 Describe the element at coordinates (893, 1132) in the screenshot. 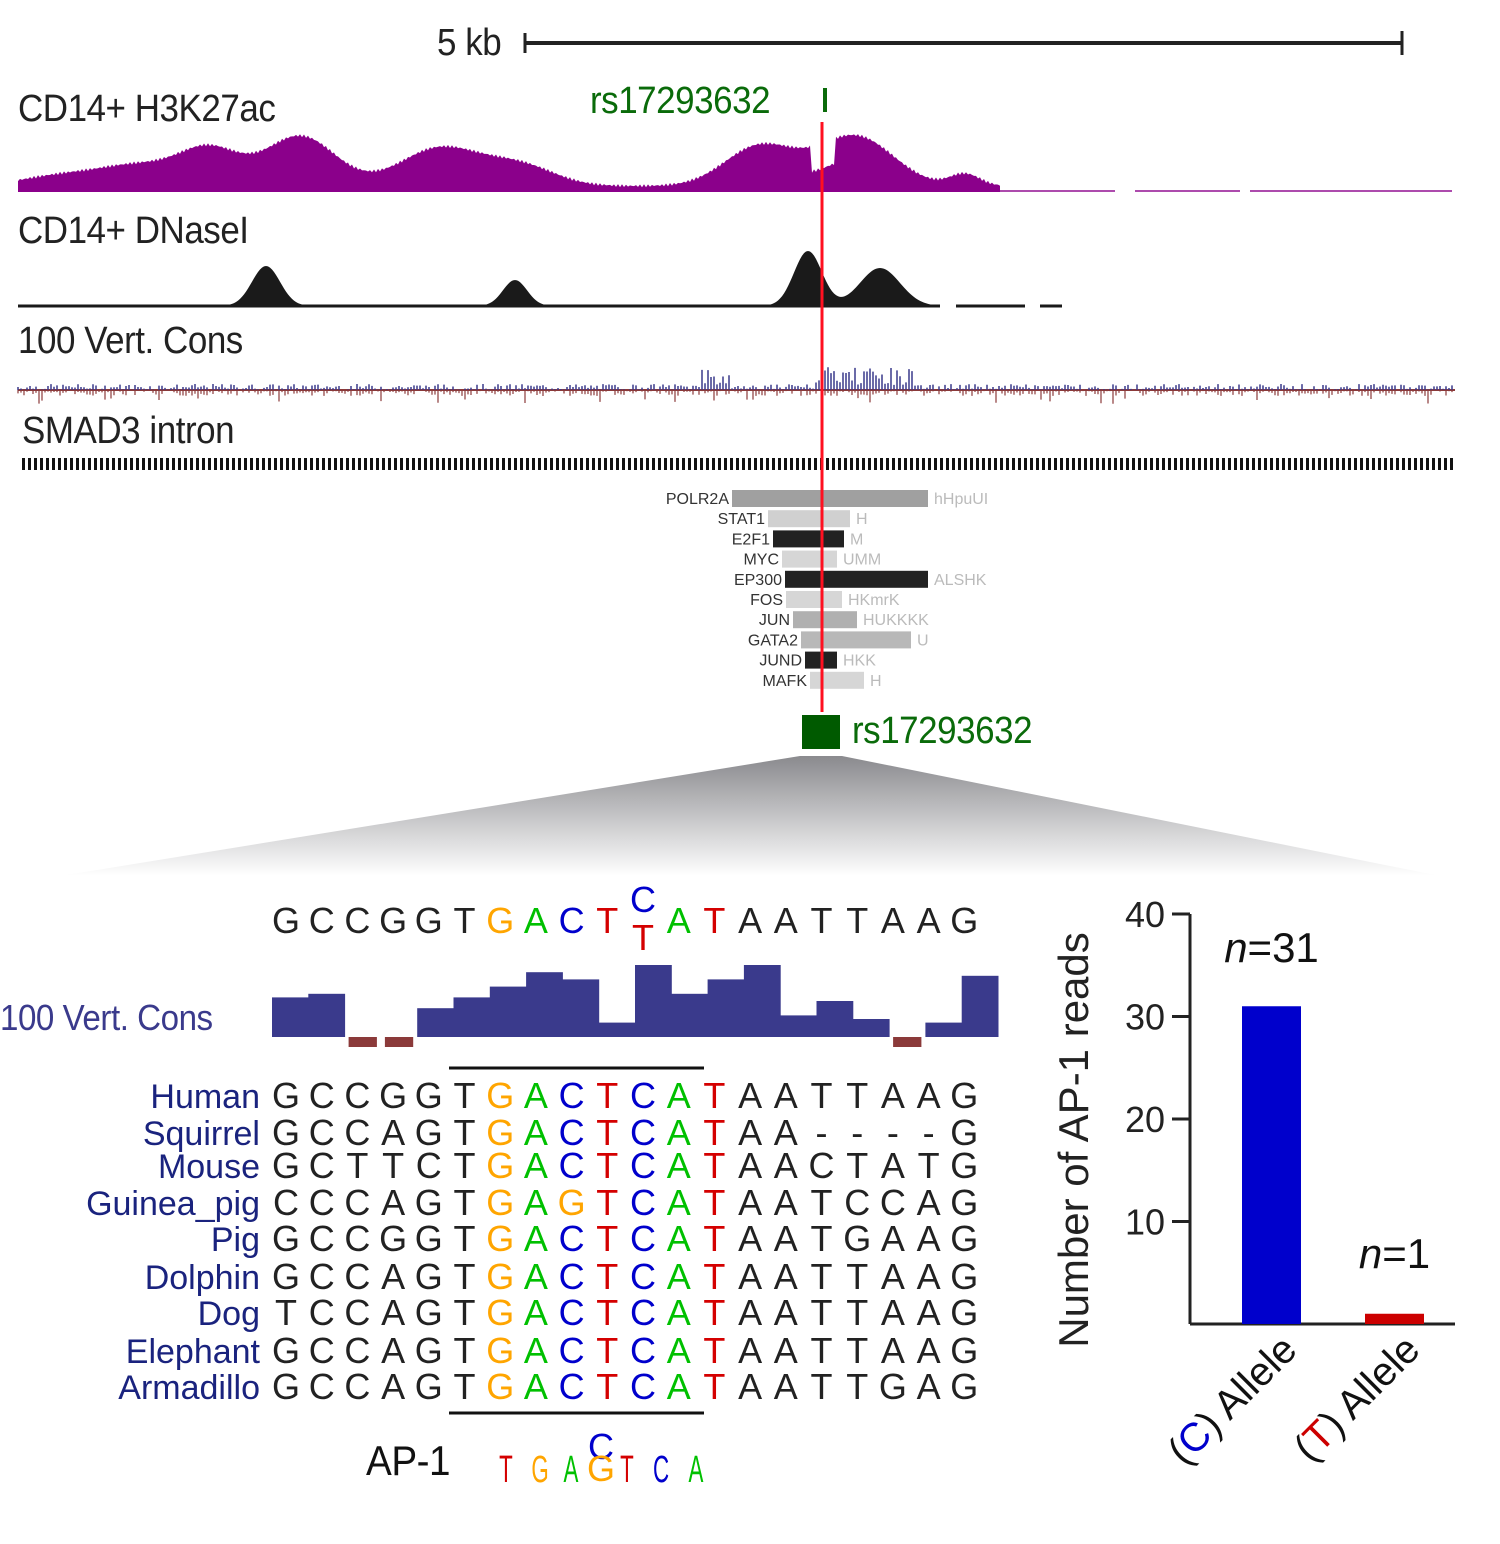

I see `aligned-base: -` at that location.